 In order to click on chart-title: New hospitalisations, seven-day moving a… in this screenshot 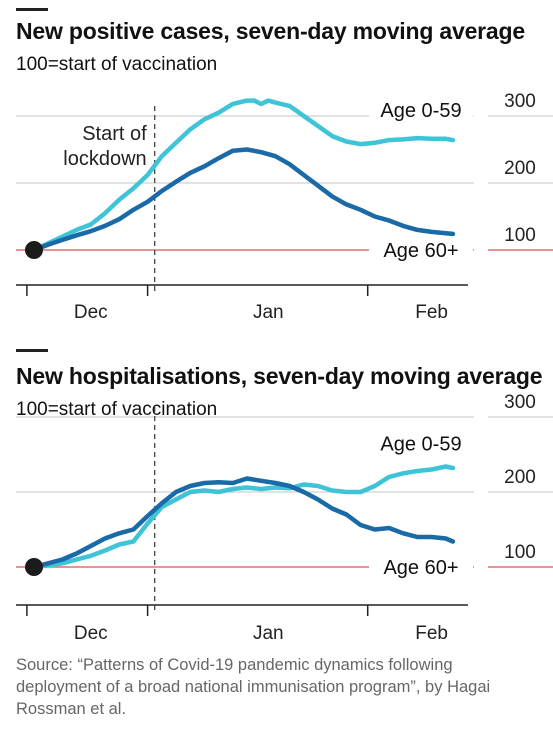, I will do `click(279, 376)`.